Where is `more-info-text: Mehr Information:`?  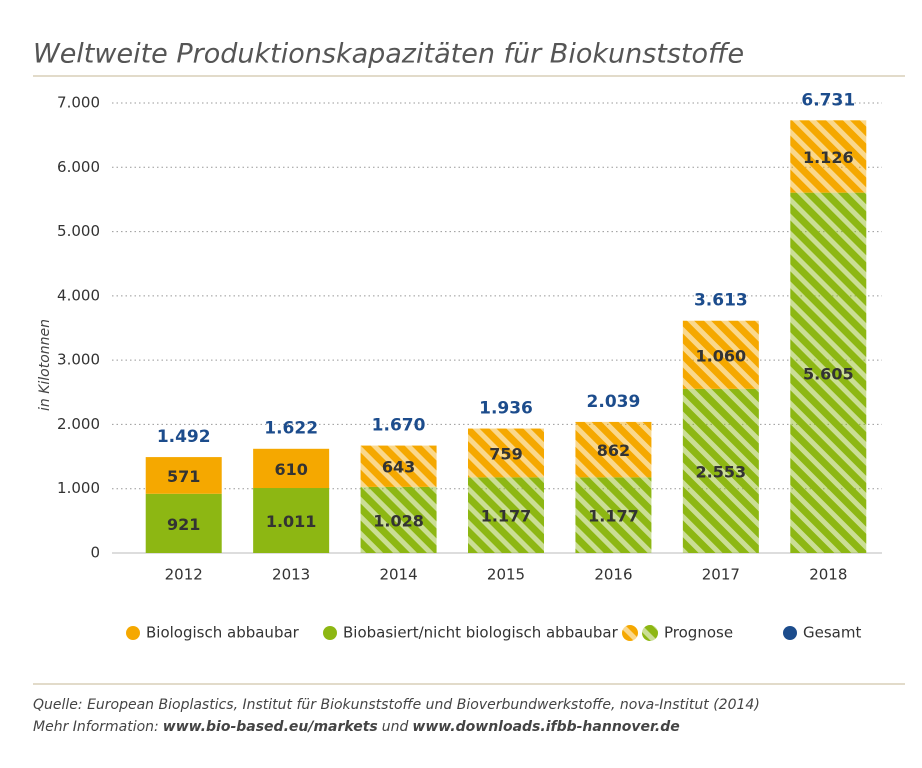 more-info-text: Mehr Information: is located at coordinates (96, 727).